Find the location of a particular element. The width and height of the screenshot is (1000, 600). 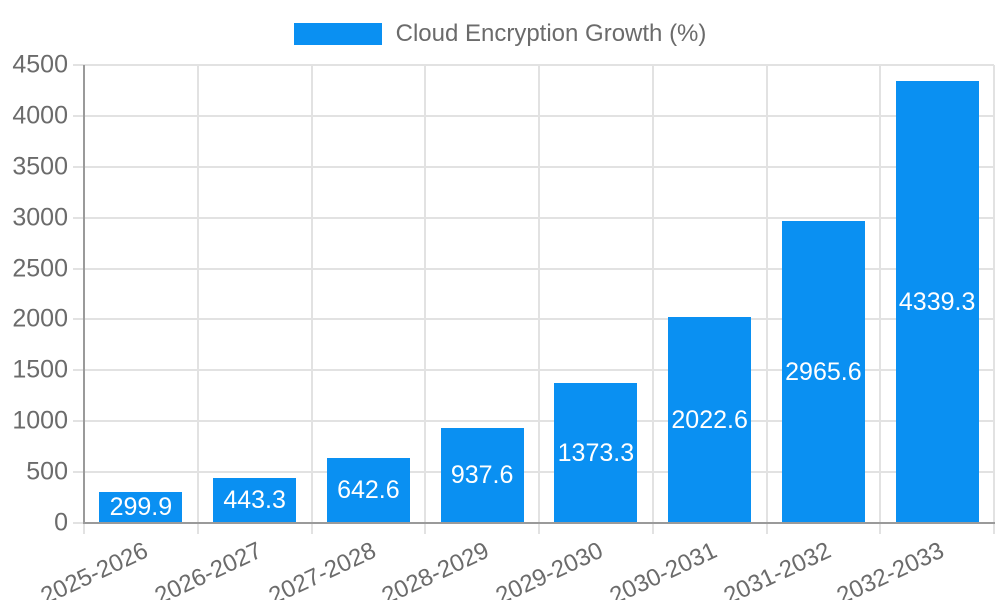

legend-swatch is located at coordinates (337, 34).